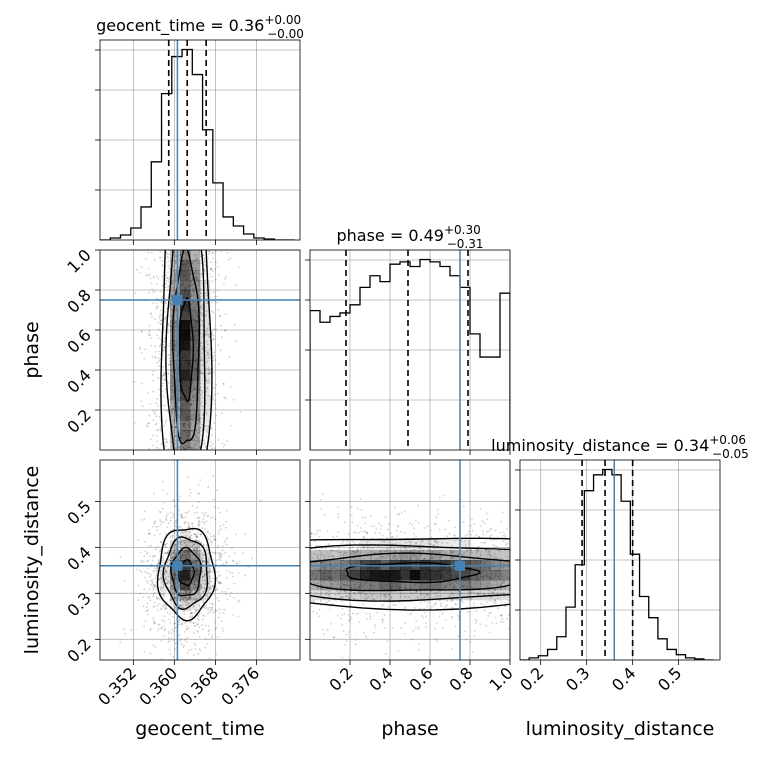 Image resolution: width=760 pixels, height=760 pixels. I want to click on contour-level, so click(186, 573).